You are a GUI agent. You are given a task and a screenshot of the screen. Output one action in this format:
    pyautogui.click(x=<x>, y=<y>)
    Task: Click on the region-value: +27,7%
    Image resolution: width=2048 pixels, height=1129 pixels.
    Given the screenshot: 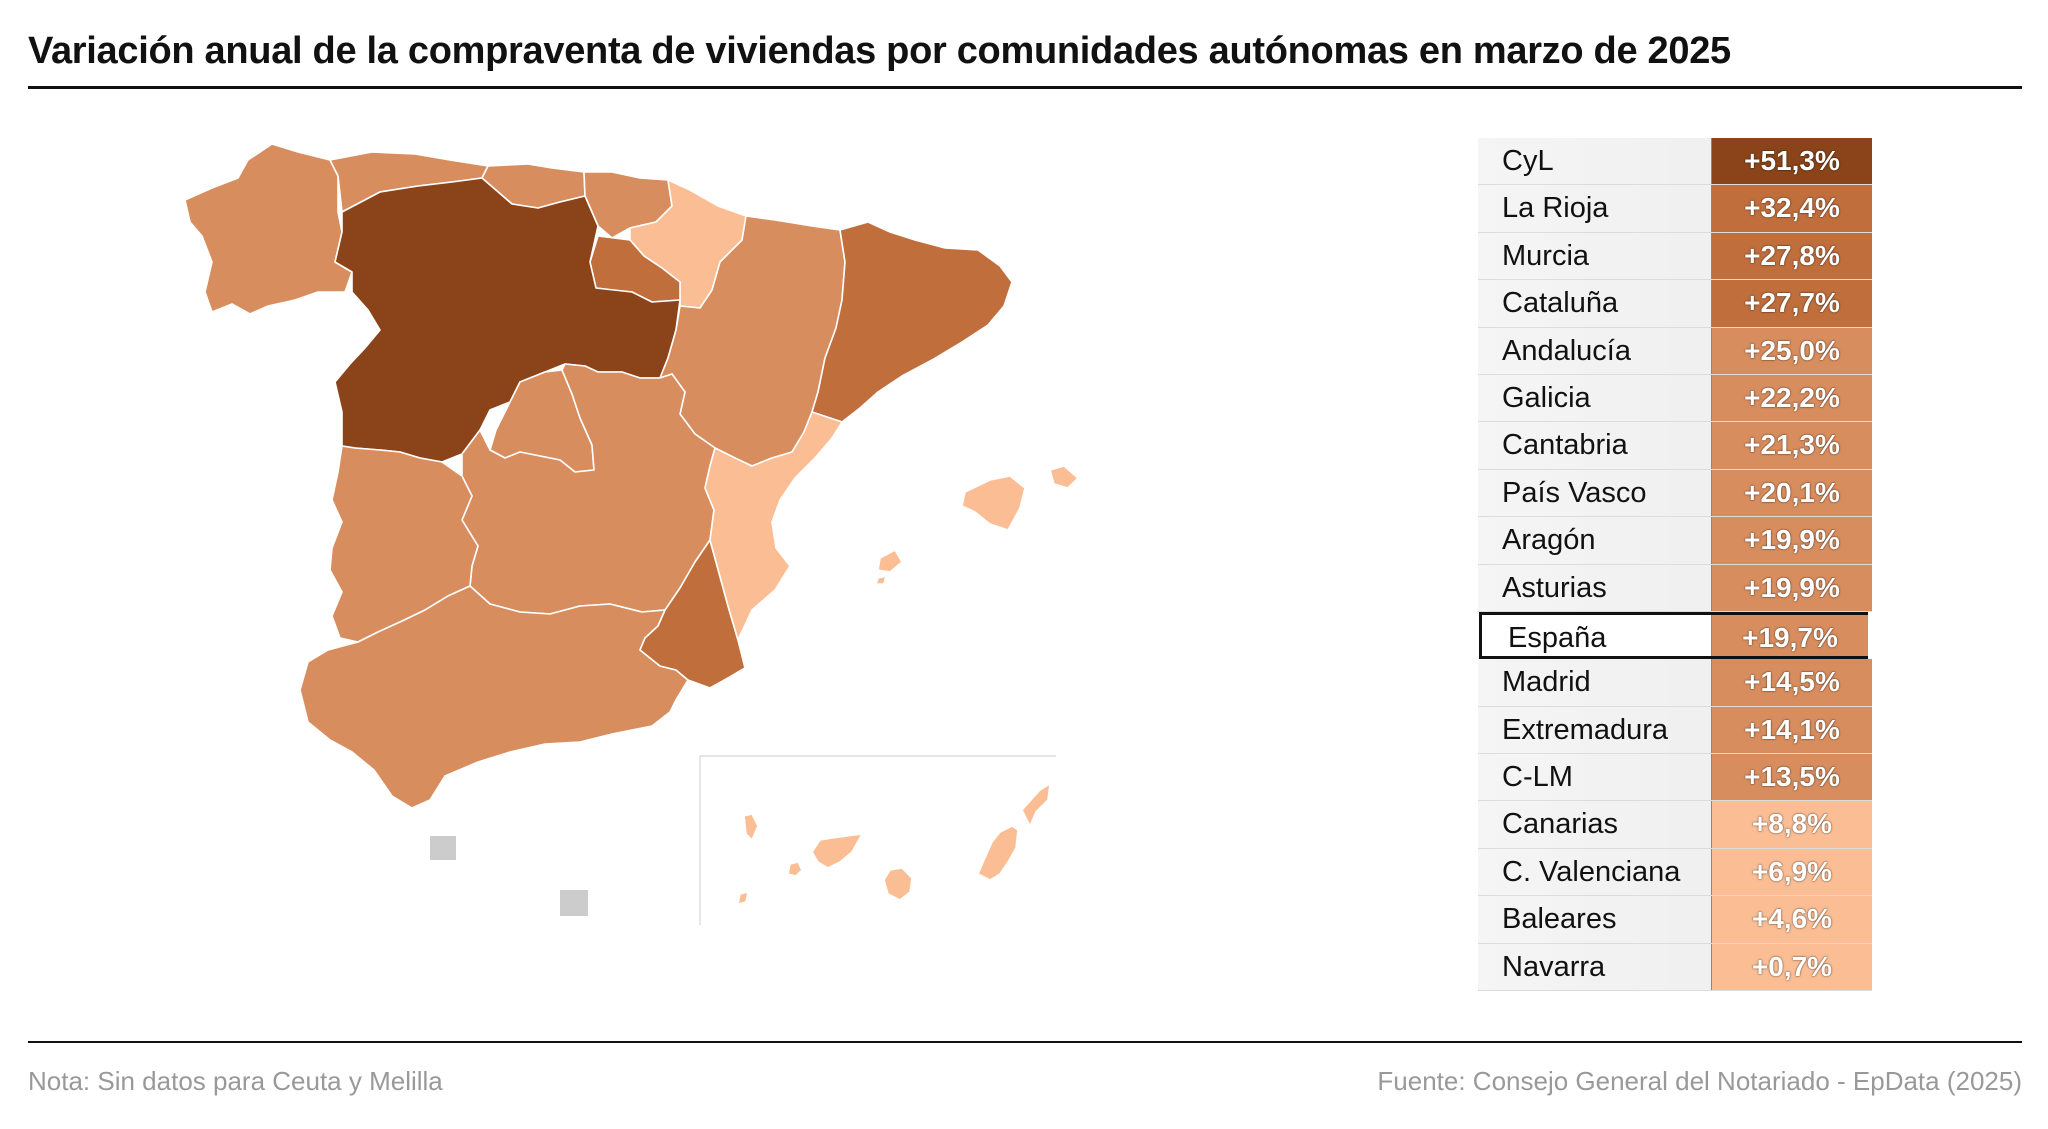 What is the action you would take?
    pyautogui.click(x=1791, y=303)
    